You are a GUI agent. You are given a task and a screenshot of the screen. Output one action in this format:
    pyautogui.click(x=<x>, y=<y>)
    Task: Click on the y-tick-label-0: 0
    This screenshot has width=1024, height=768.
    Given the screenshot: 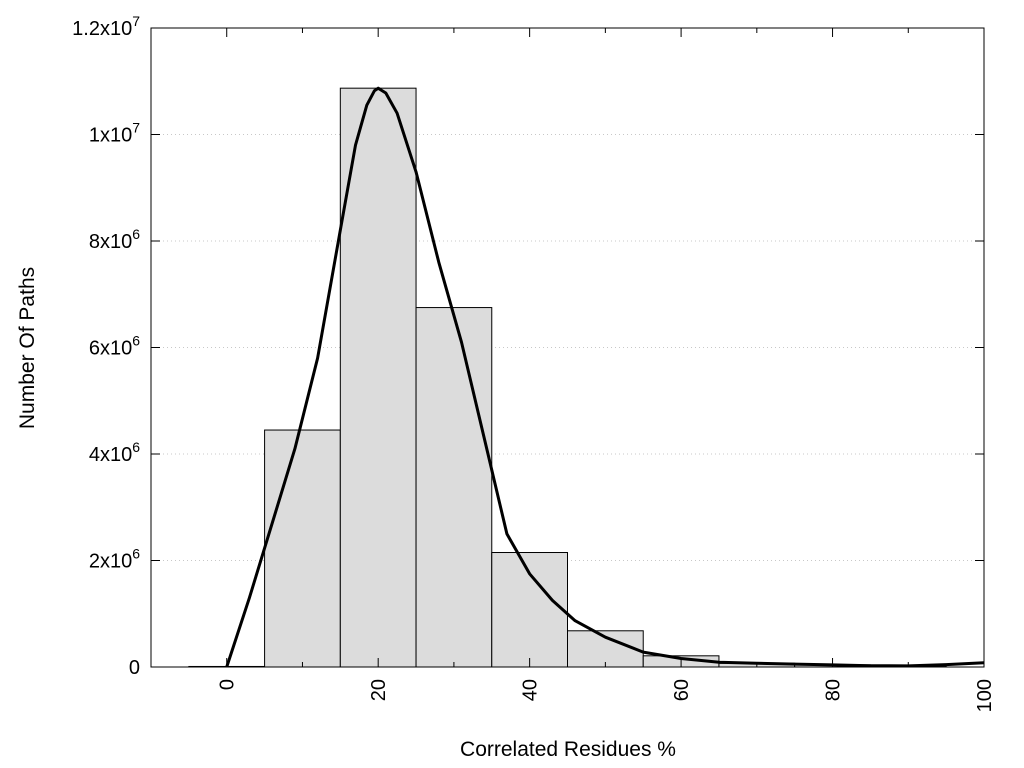 What is the action you would take?
    pyautogui.click(x=134, y=668)
    